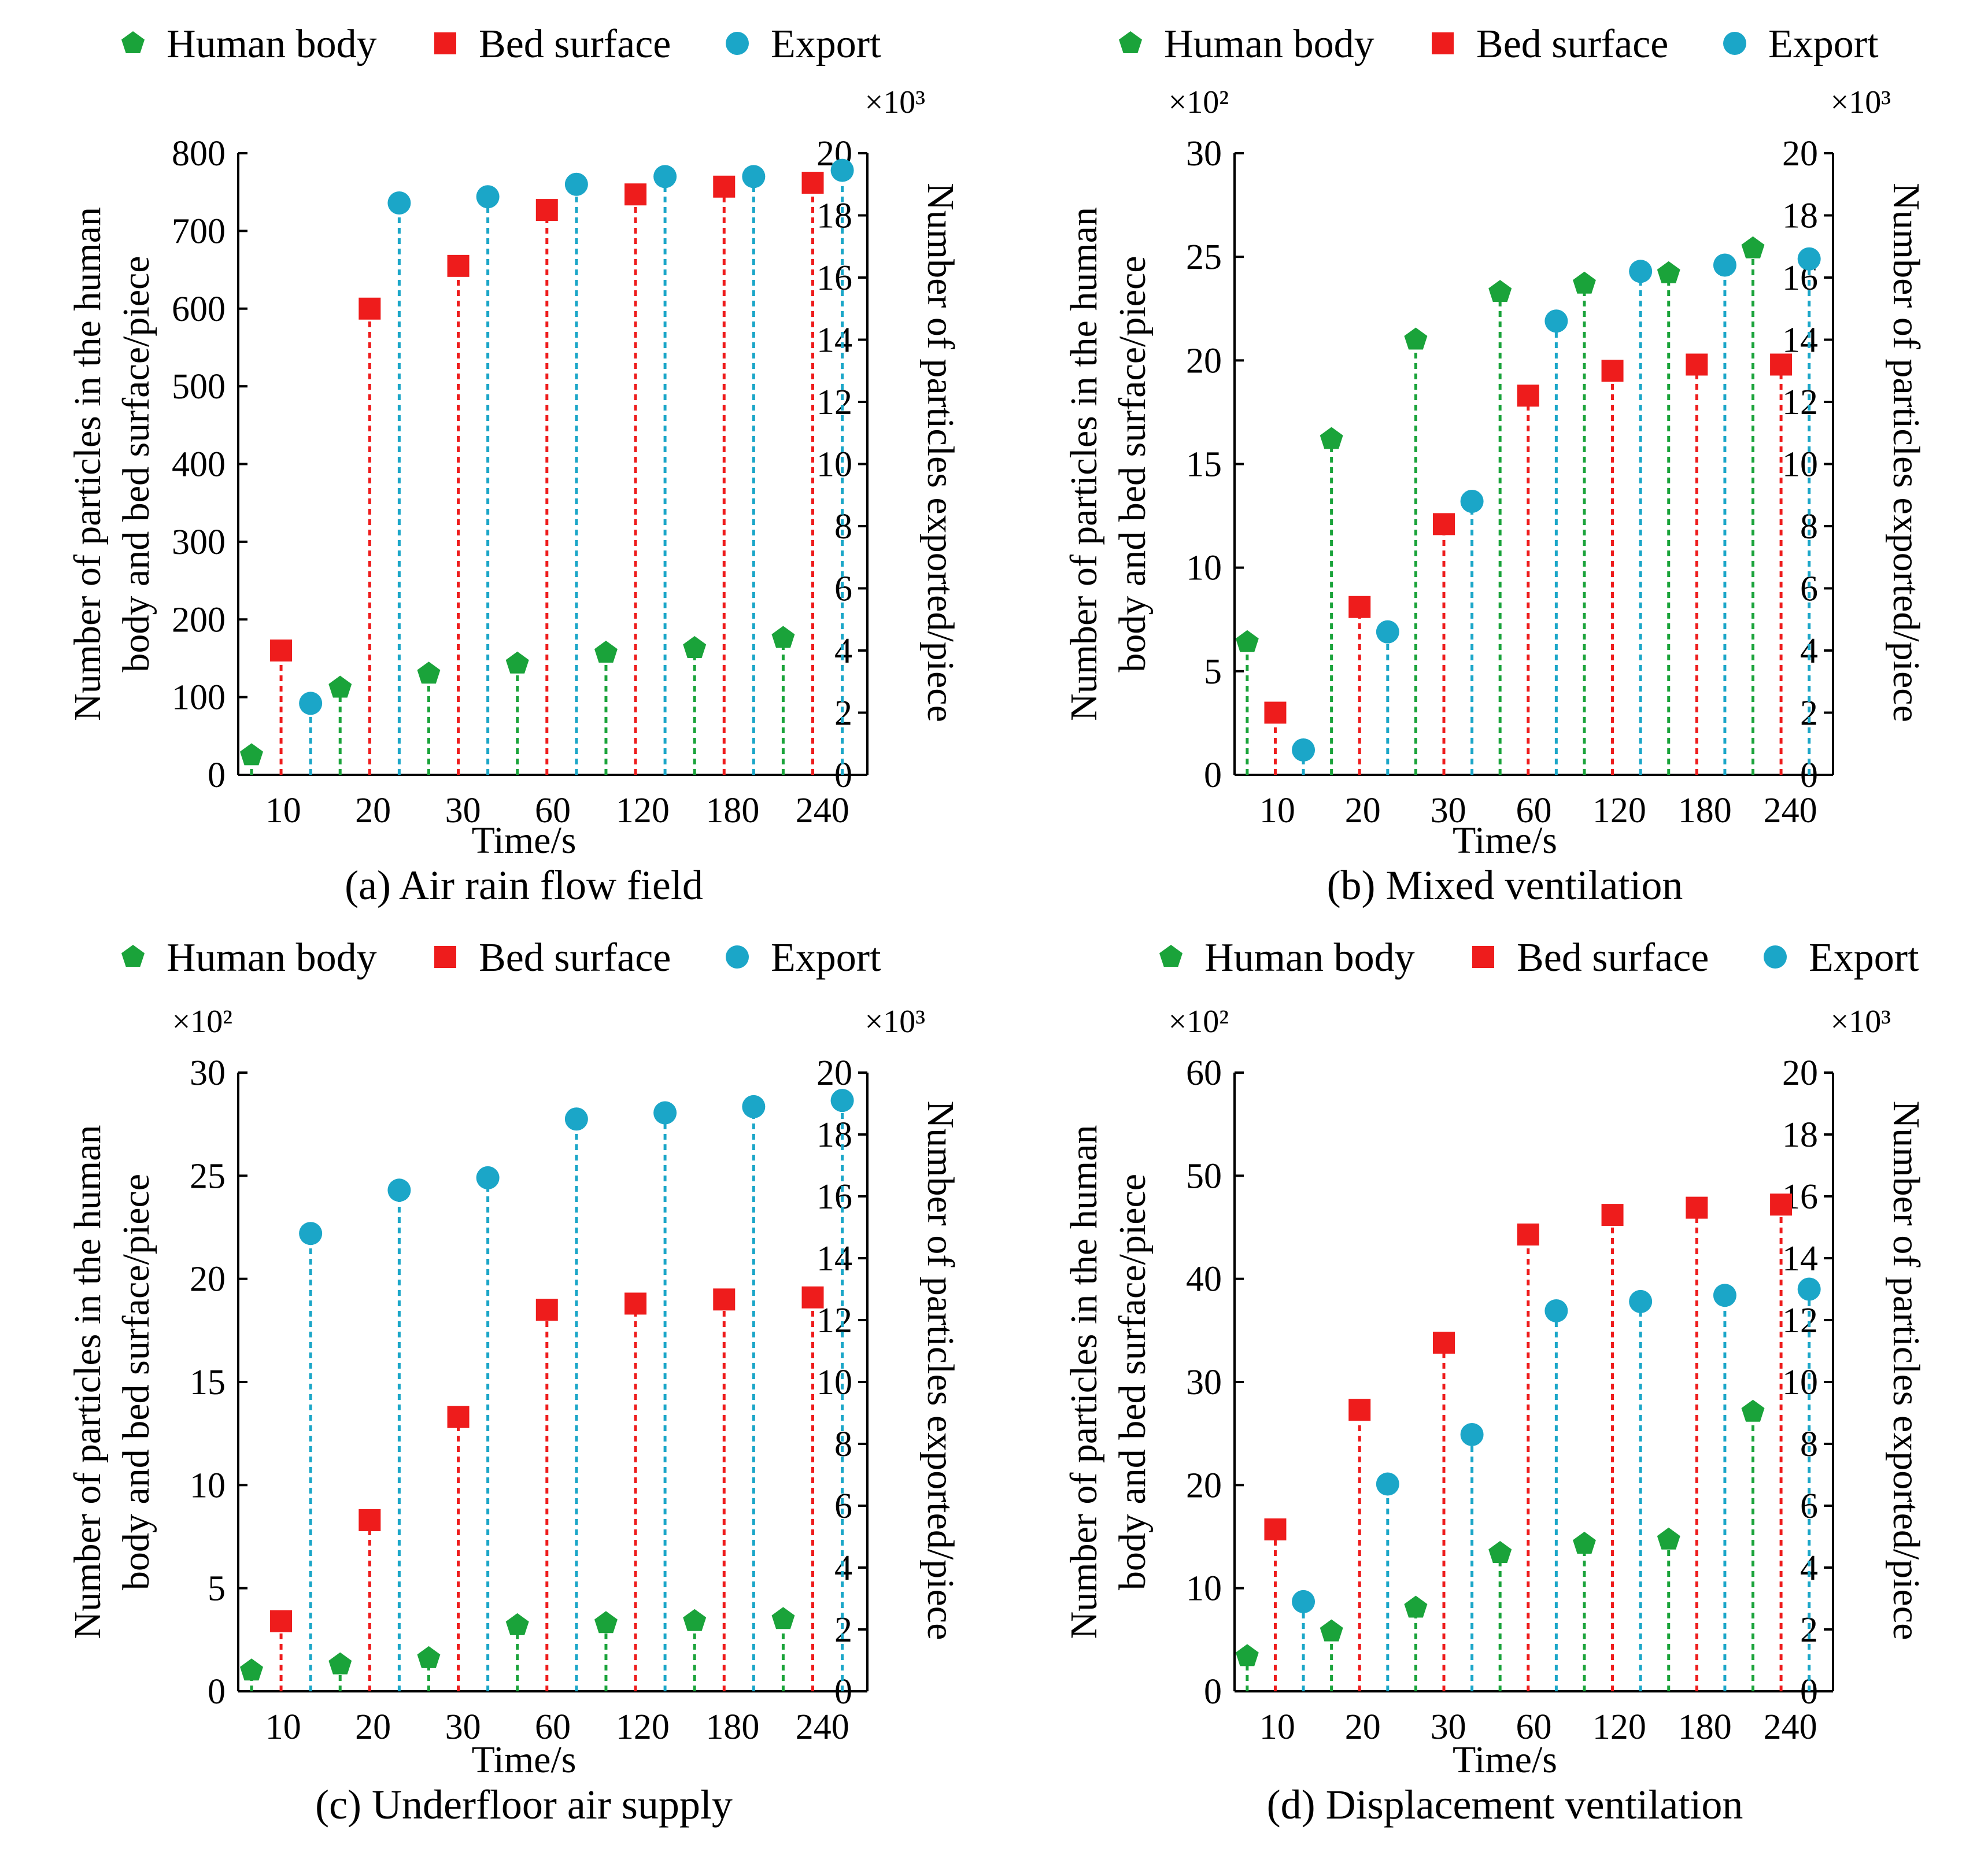 The image size is (1988, 1859). I want to click on panel-caption: (c) Underfloor air supply, so click(524, 1805).